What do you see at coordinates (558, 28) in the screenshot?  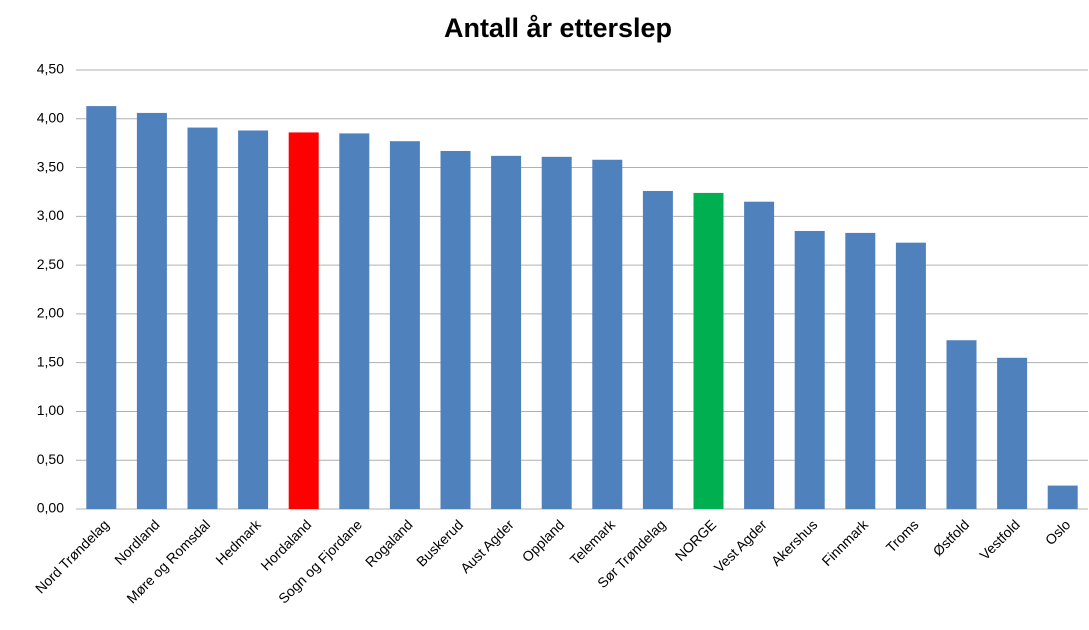 I see `chart-title: Antall år etterslep` at bounding box center [558, 28].